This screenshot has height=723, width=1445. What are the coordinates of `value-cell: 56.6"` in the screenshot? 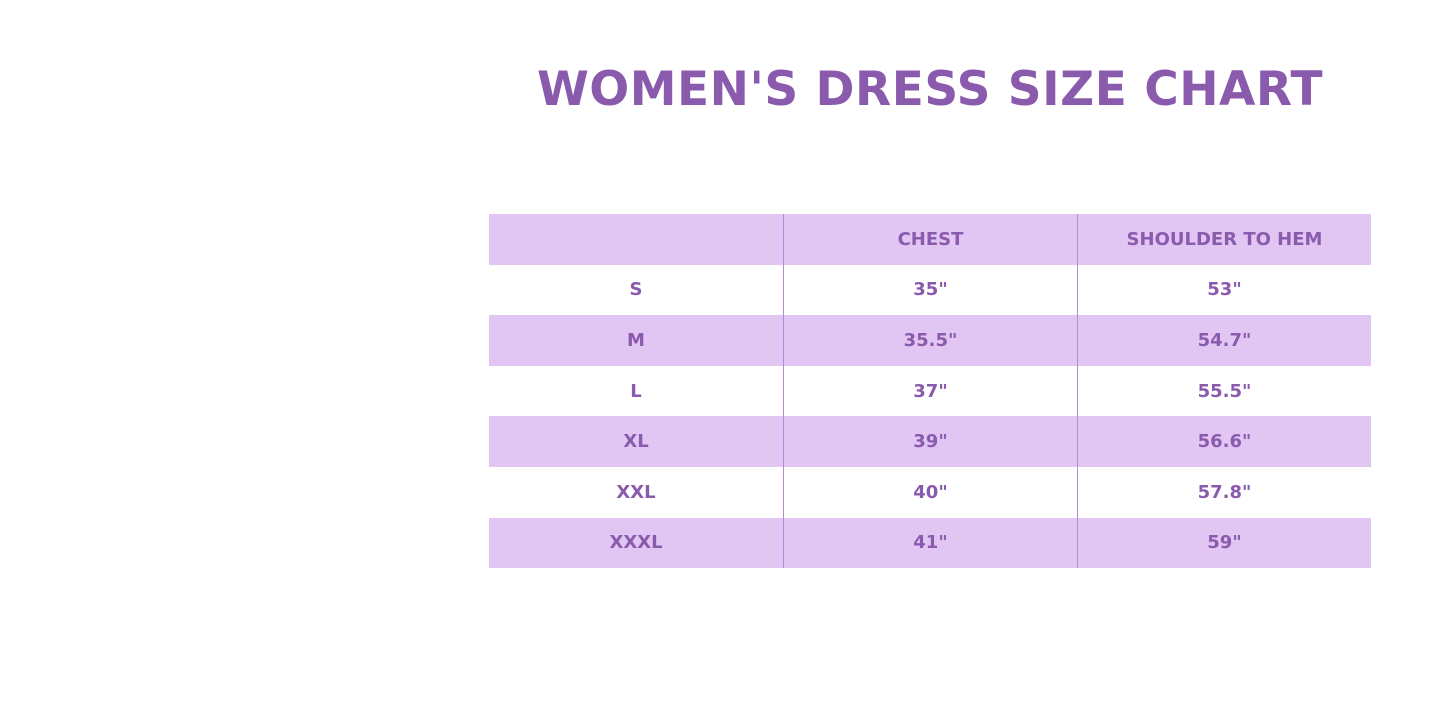 It's located at (1224, 441).